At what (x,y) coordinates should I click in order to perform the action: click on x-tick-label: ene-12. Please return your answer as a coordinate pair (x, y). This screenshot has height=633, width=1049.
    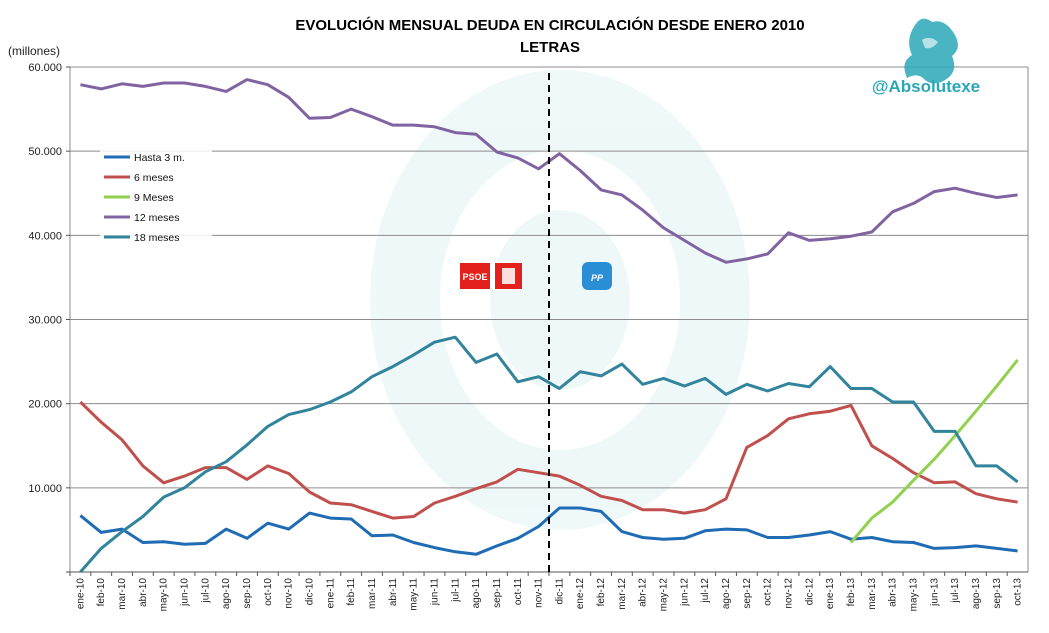
    Looking at the image, I should click on (580, 594).